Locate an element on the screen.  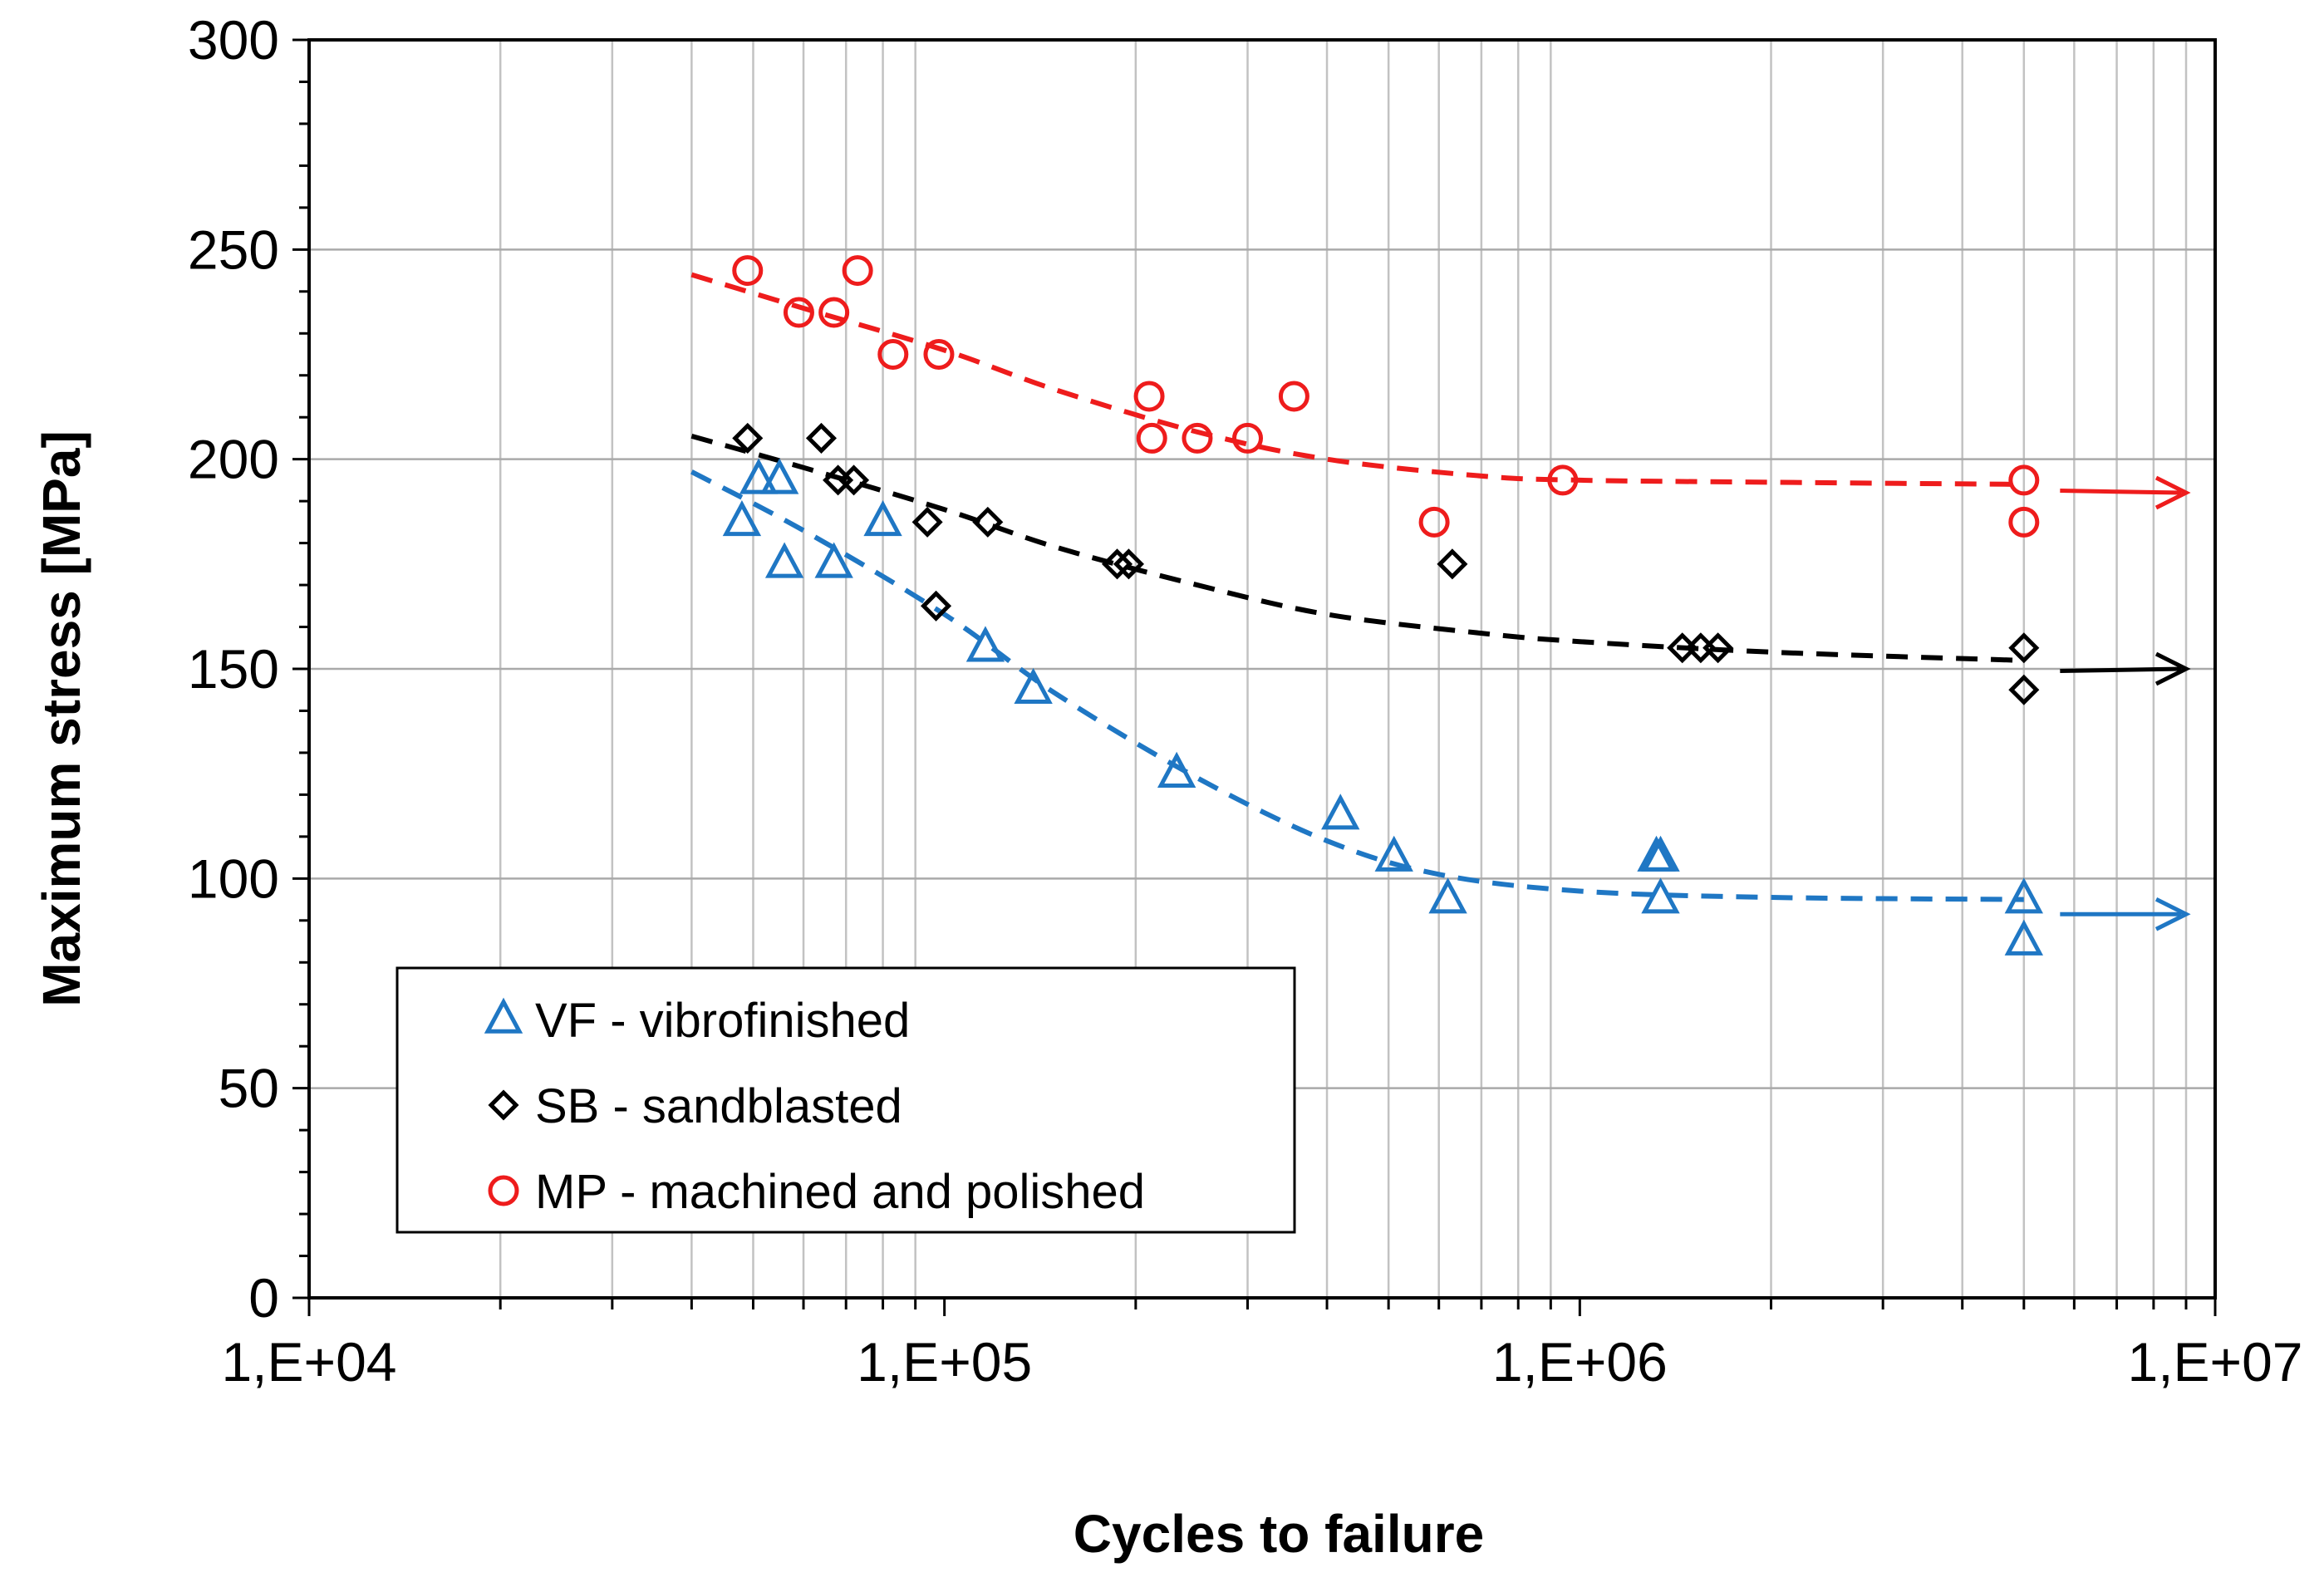
y-tick-label: 50 is located at coordinates (249, 1089).